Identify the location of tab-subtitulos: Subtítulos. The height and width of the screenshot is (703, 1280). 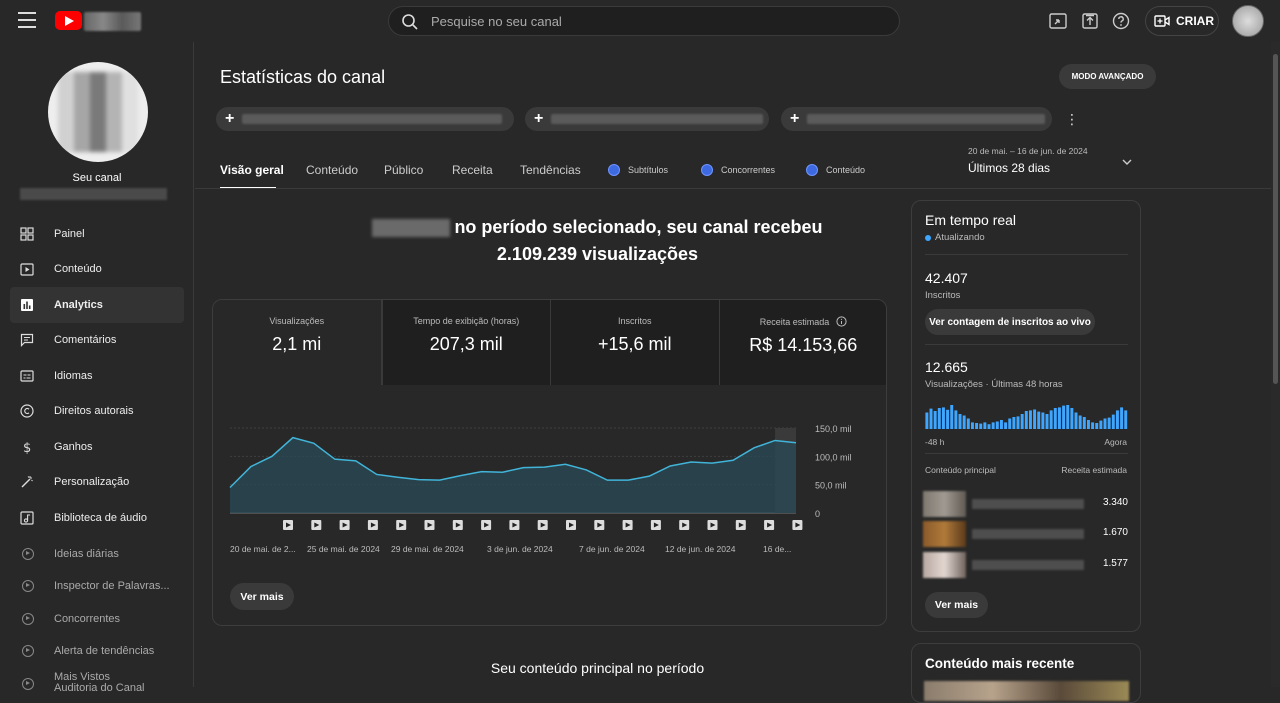
(638, 170).